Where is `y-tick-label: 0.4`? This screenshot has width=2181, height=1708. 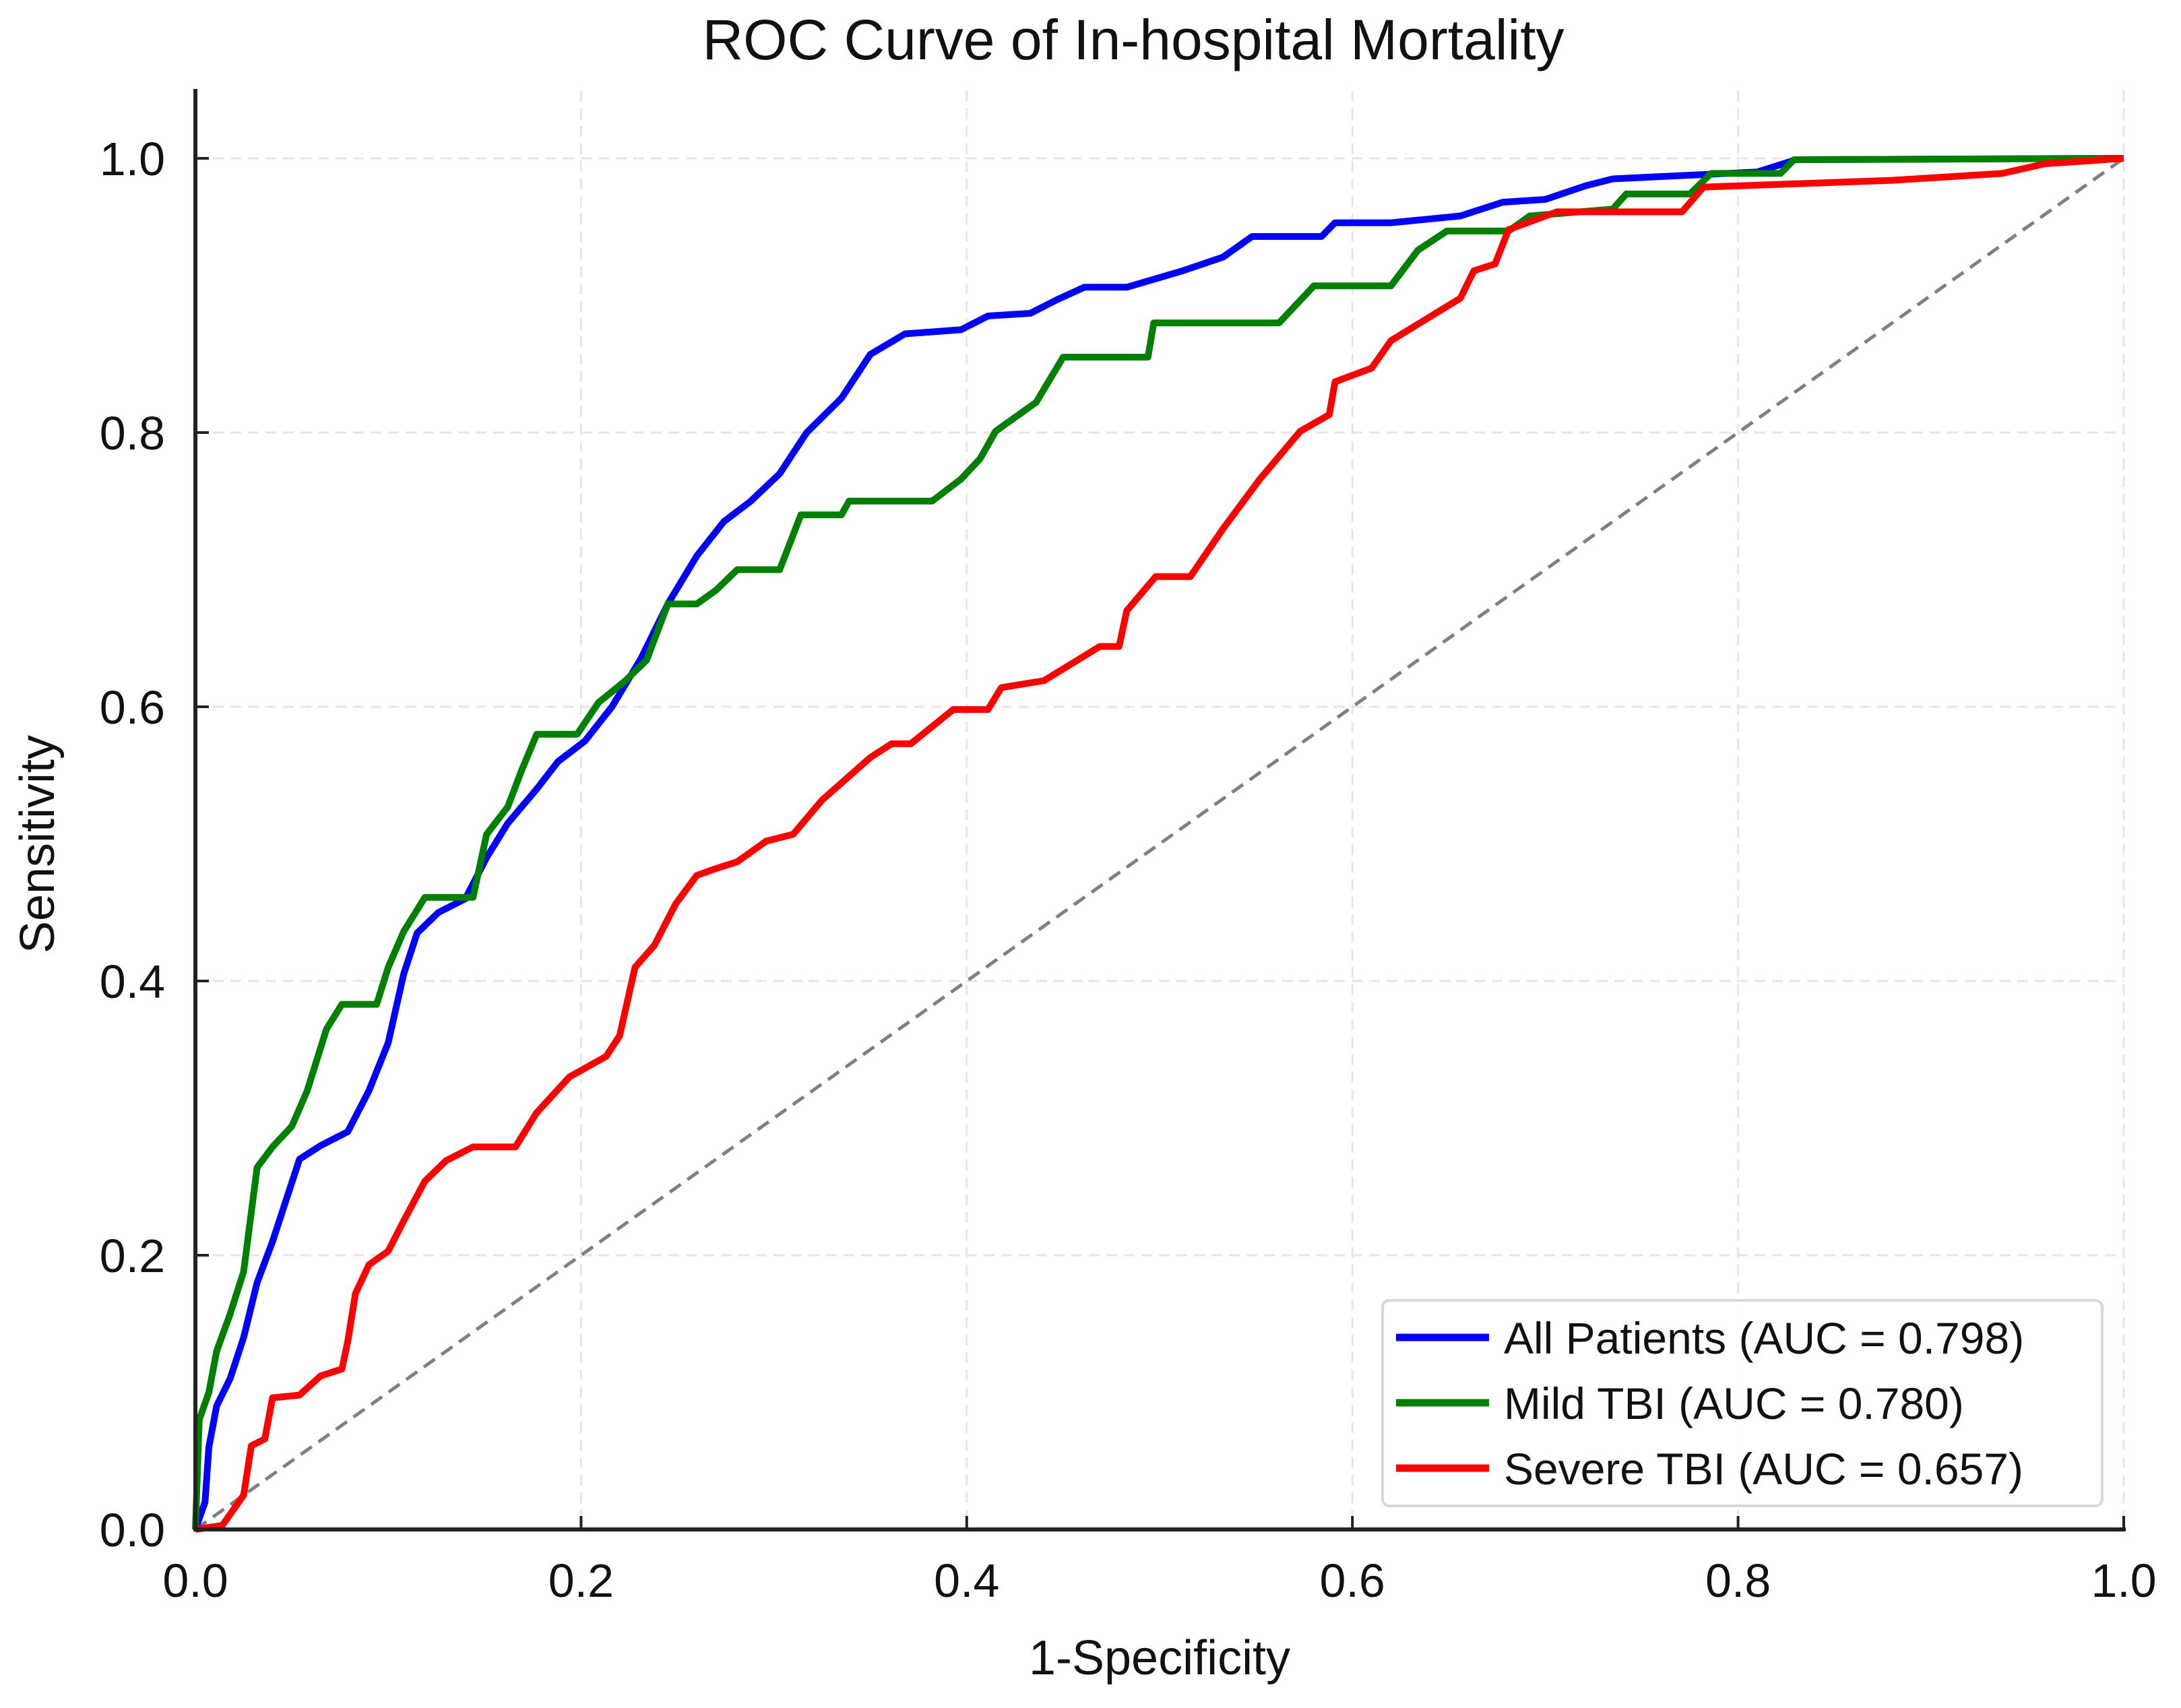
y-tick-label: 0.4 is located at coordinates (132, 981).